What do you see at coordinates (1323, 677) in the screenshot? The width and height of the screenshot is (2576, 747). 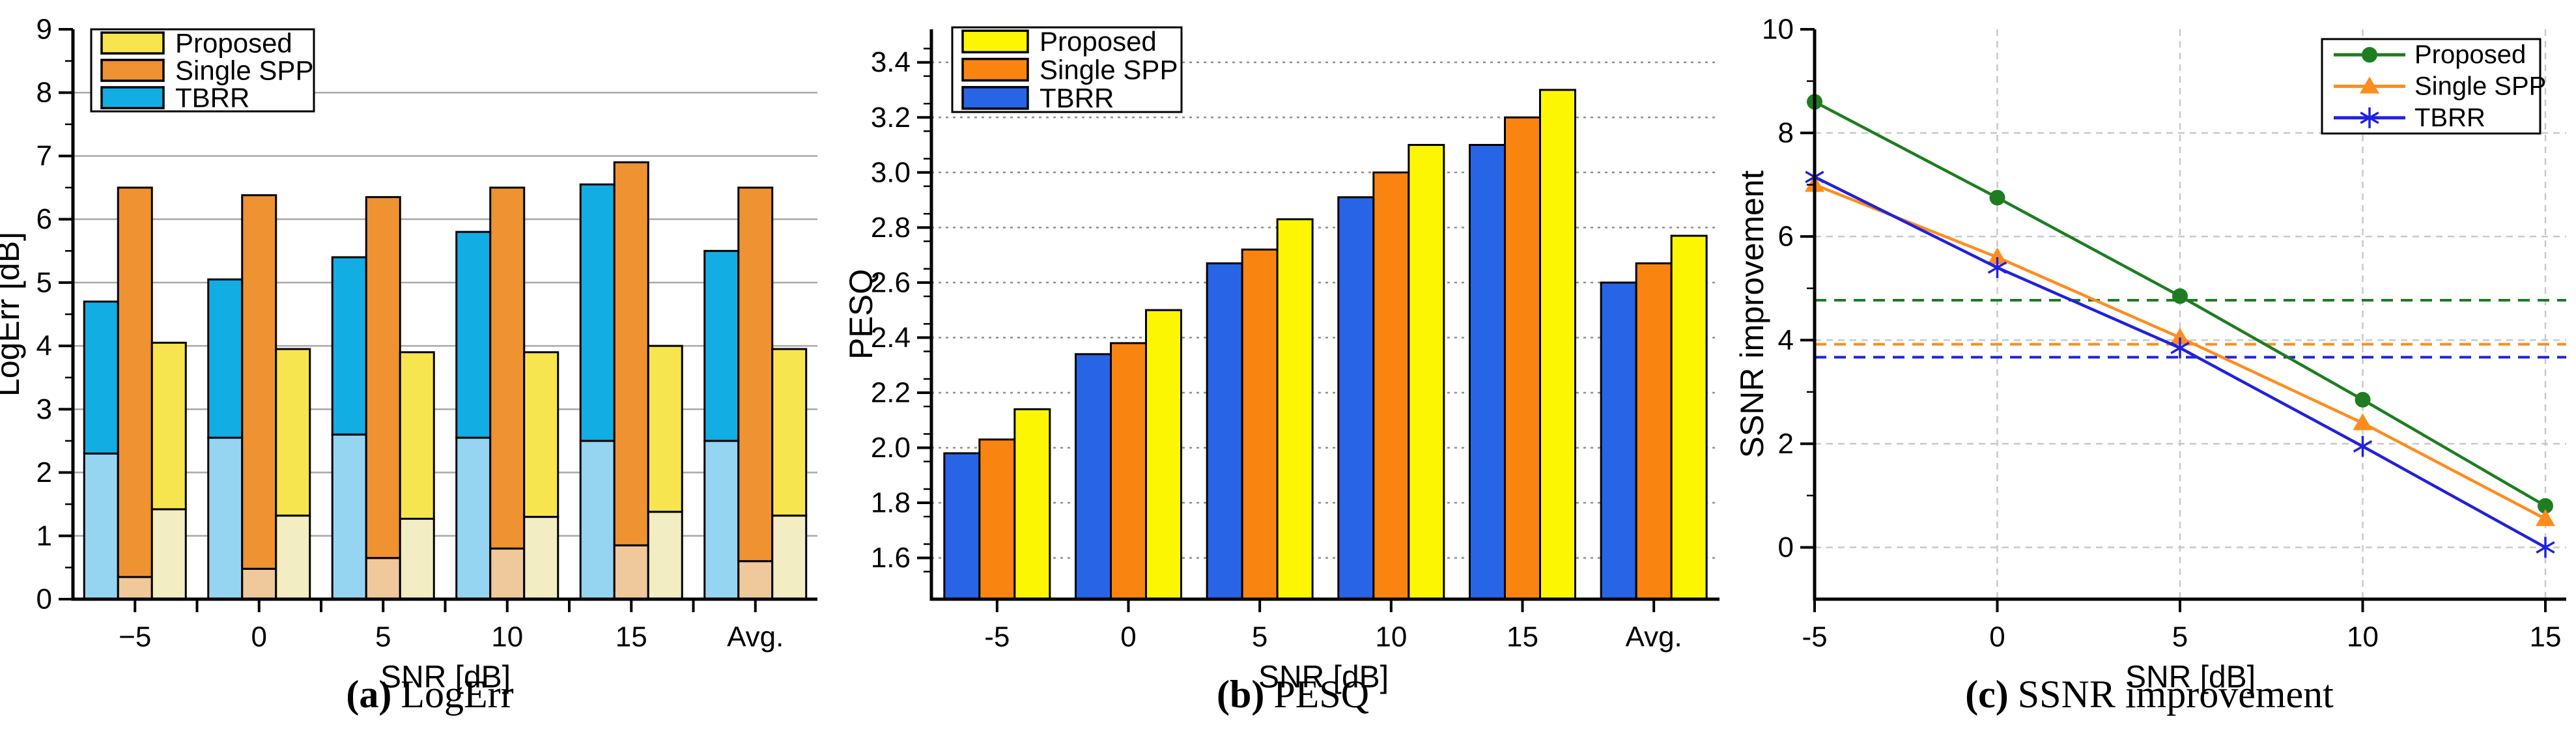 I see `pesq-x-axis-label: SNR [dB]` at bounding box center [1323, 677].